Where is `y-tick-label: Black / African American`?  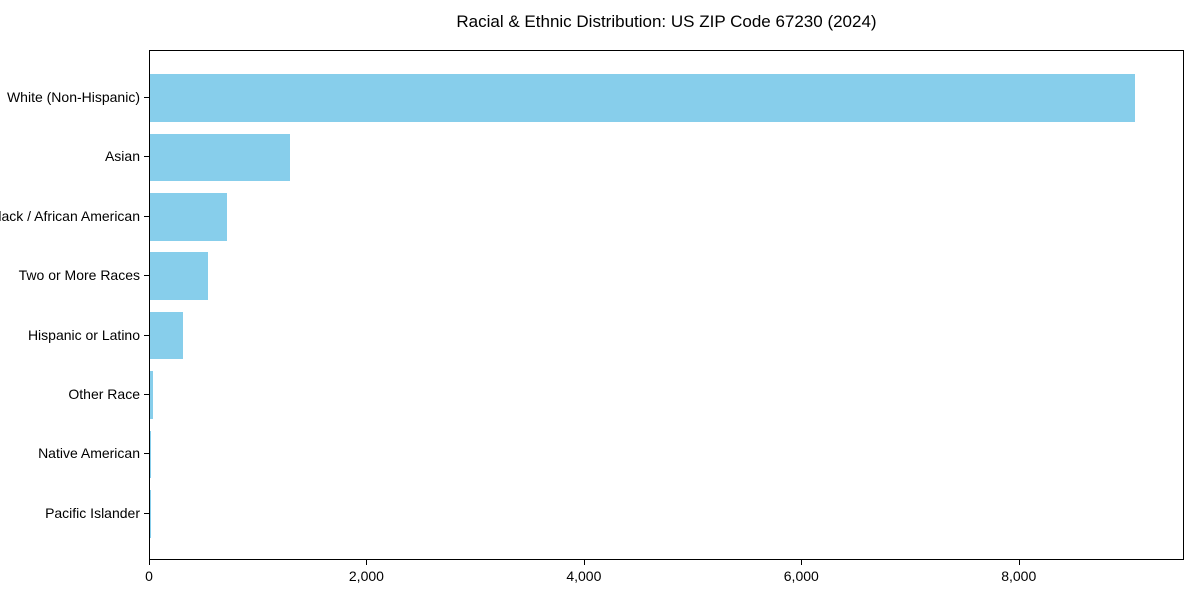 y-tick-label: Black / African American is located at coordinates (70, 215).